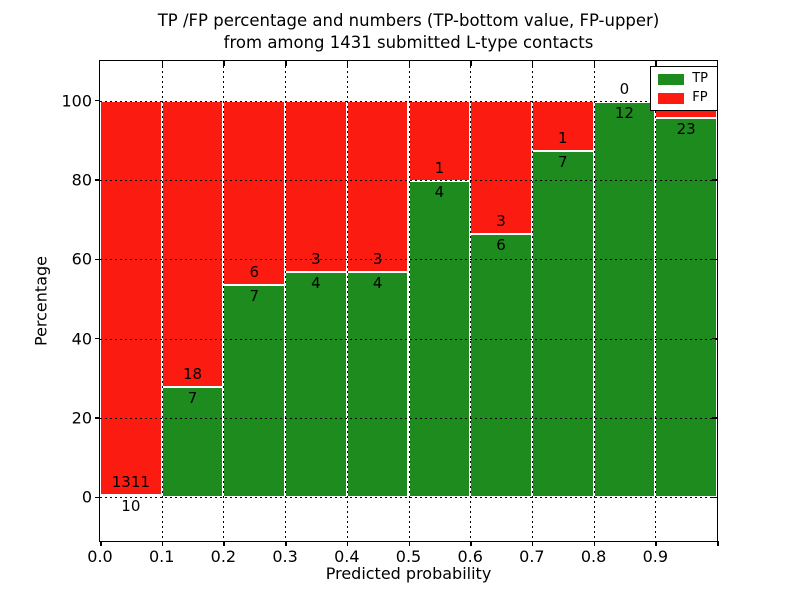  Describe the element at coordinates (76, 101) in the screenshot. I see `y-tick-label: 100` at that location.